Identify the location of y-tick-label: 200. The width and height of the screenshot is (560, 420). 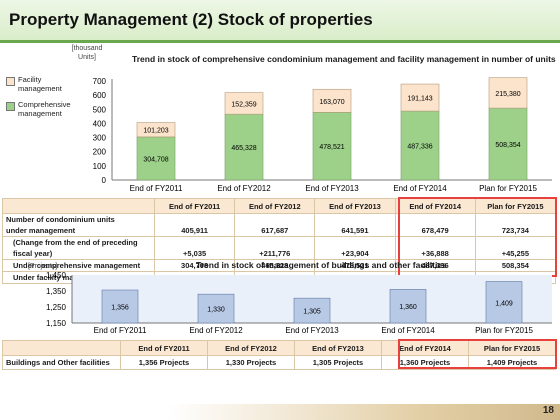
(100, 152).